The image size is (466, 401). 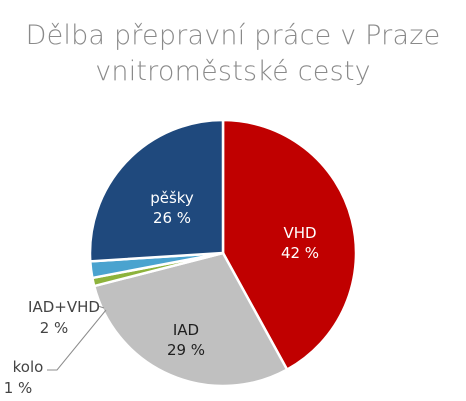 I want to click on slice-value-vhd: 42 %, so click(x=300, y=253).